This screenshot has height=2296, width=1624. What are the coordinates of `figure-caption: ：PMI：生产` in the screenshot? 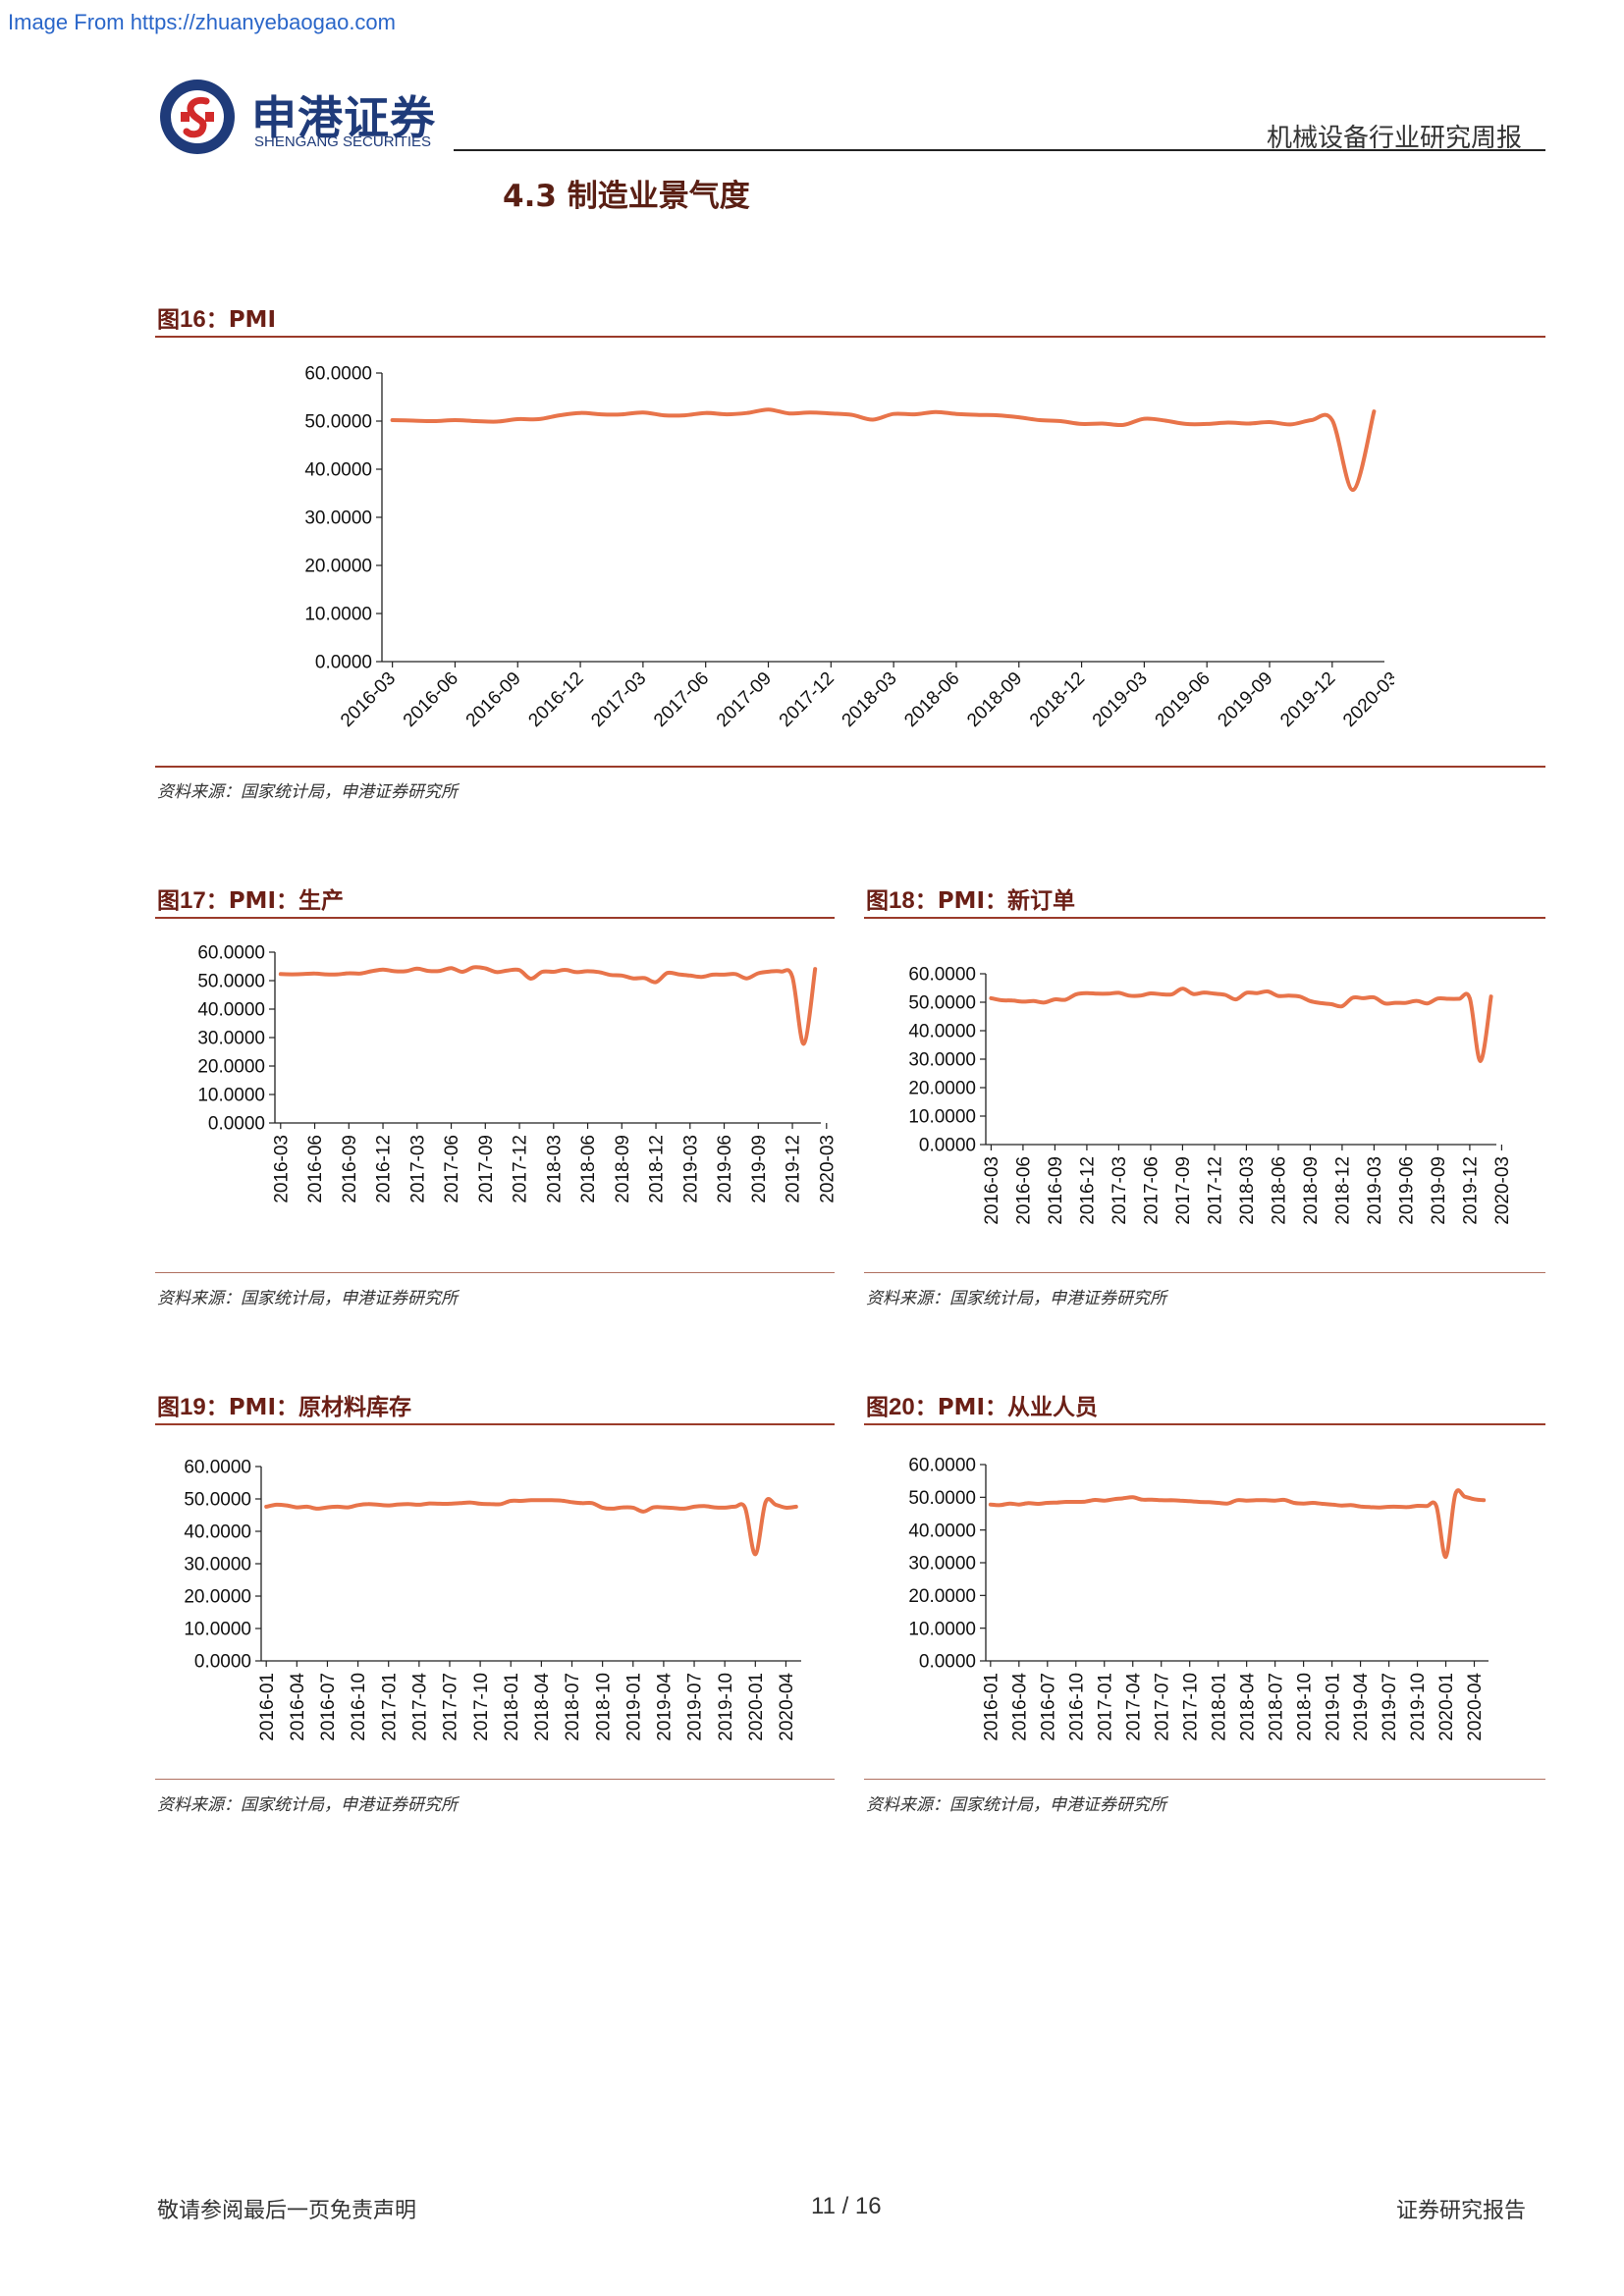 It's located at (275, 901).